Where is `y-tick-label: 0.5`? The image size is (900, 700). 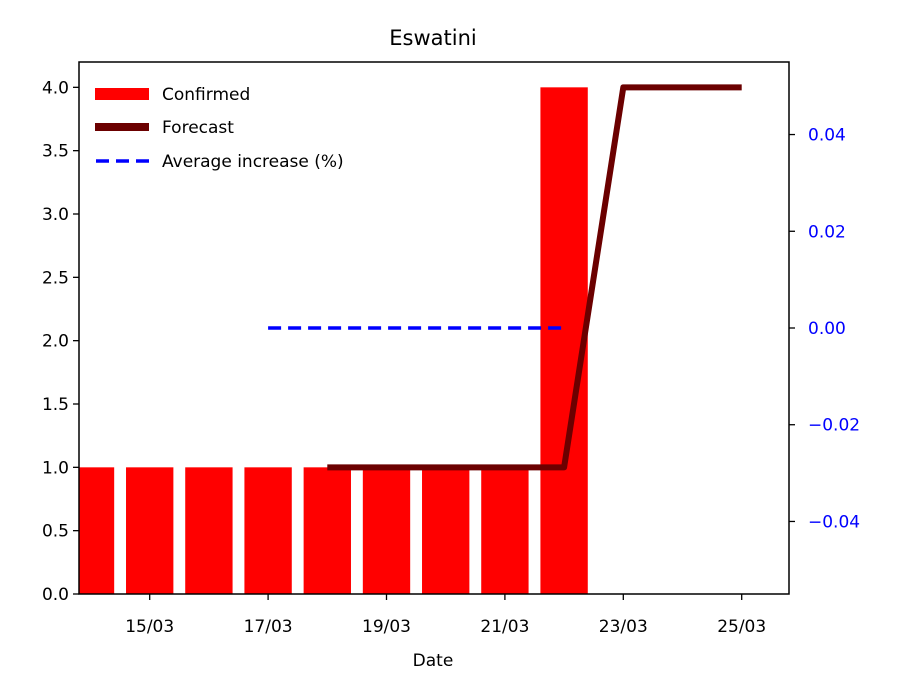 y-tick-label: 0.5 is located at coordinates (55, 532).